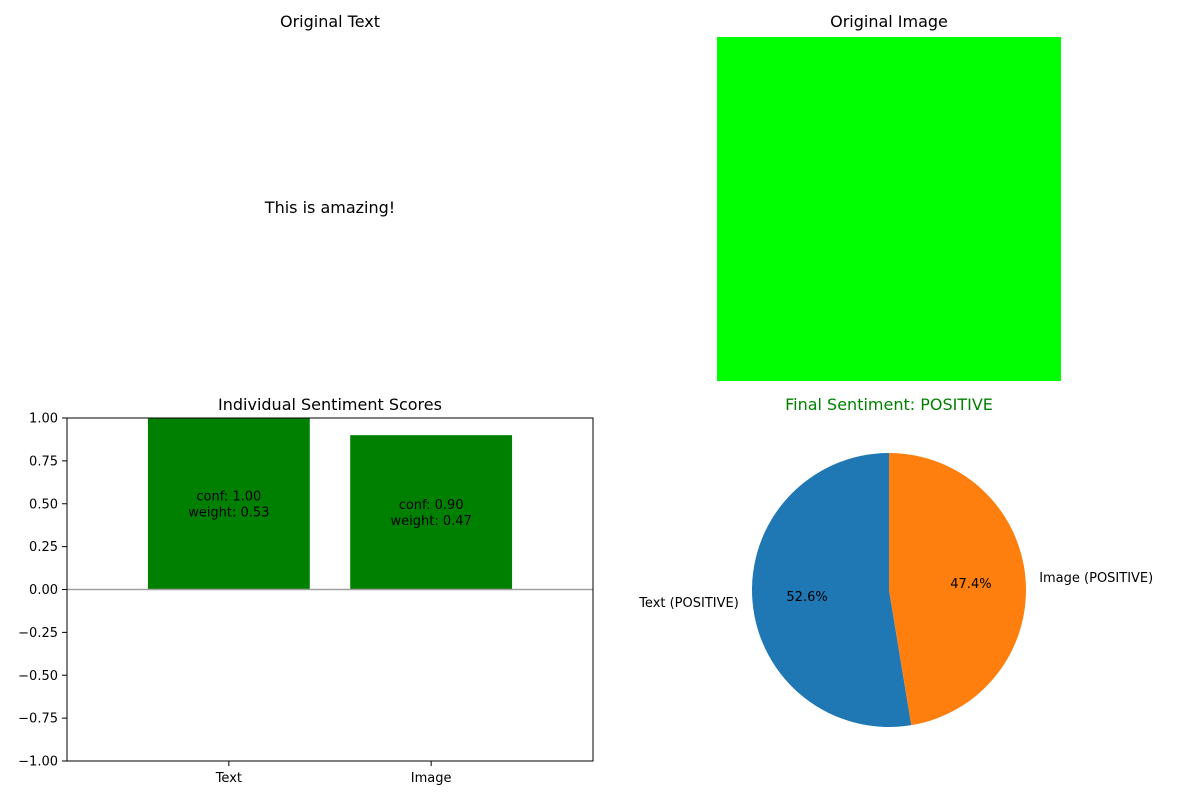 This screenshot has height=800, width=1200. Describe the element at coordinates (806, 597) in the screenshot. I see `pie-pct-label: 52.6%` at that location.